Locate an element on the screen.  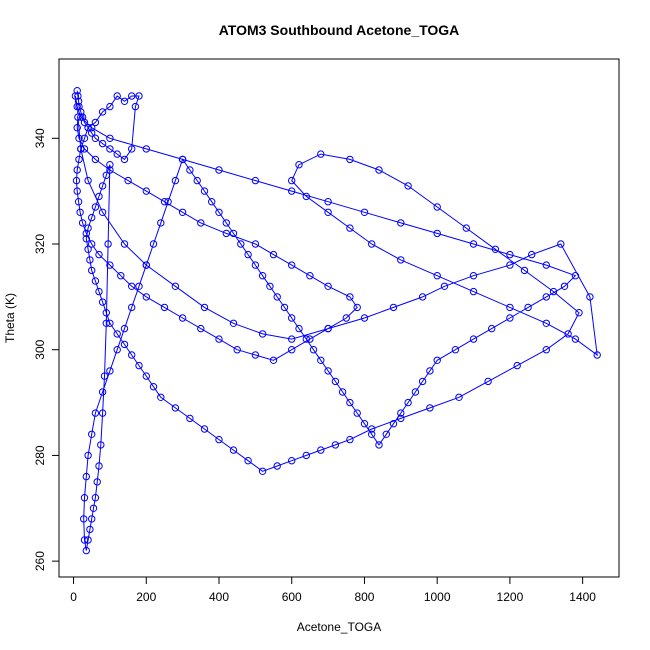
y-axis-label: Theta (K) is located at coordinates (10, 318).